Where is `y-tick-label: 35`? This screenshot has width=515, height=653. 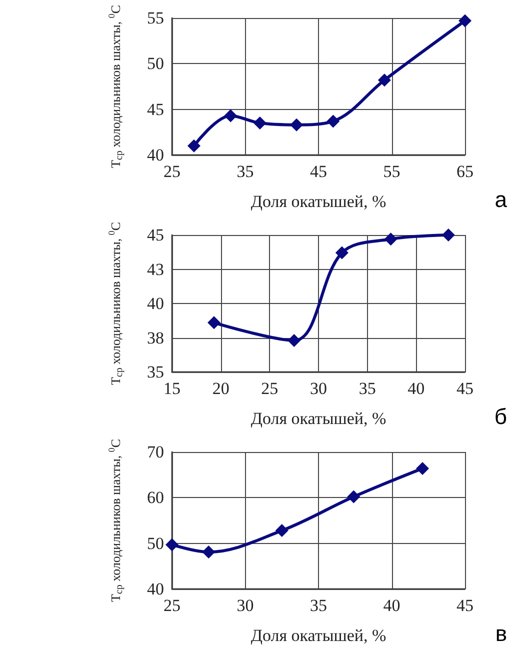 y-tick-label: 35 is located at coordinates (155, 372).